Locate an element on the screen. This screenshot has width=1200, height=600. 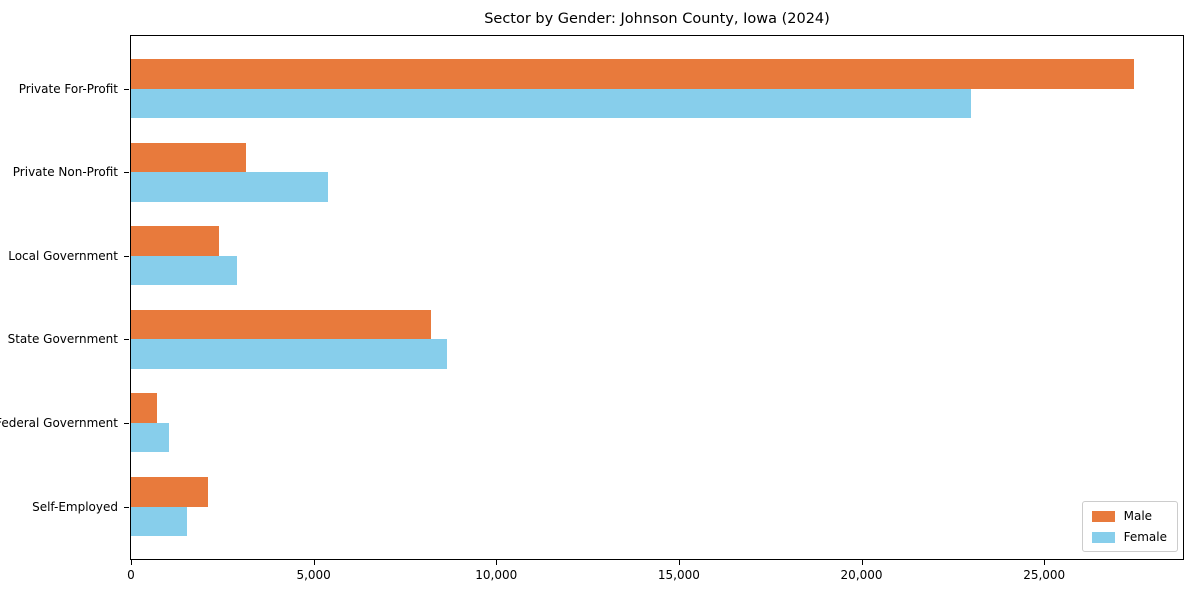
x-tick-label: 10,000 is located at coordinates (496, 575).